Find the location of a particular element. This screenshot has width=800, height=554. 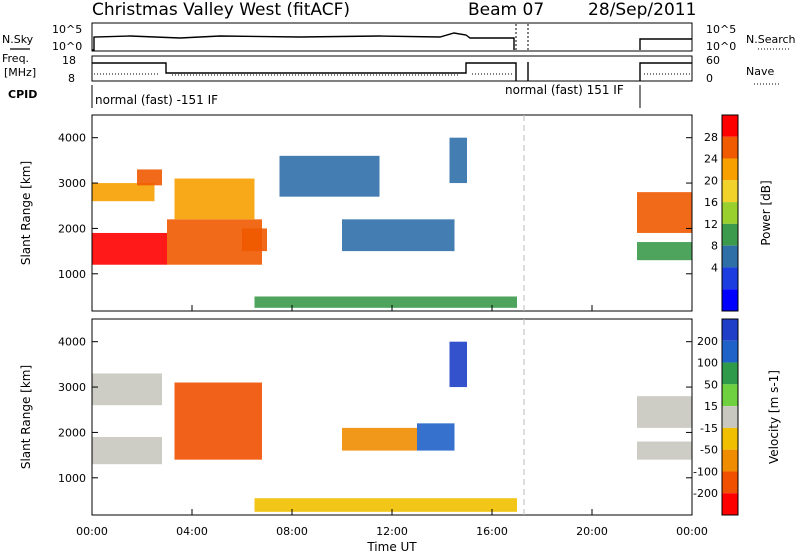

nsky-trace is located at coordinates (392, 41).